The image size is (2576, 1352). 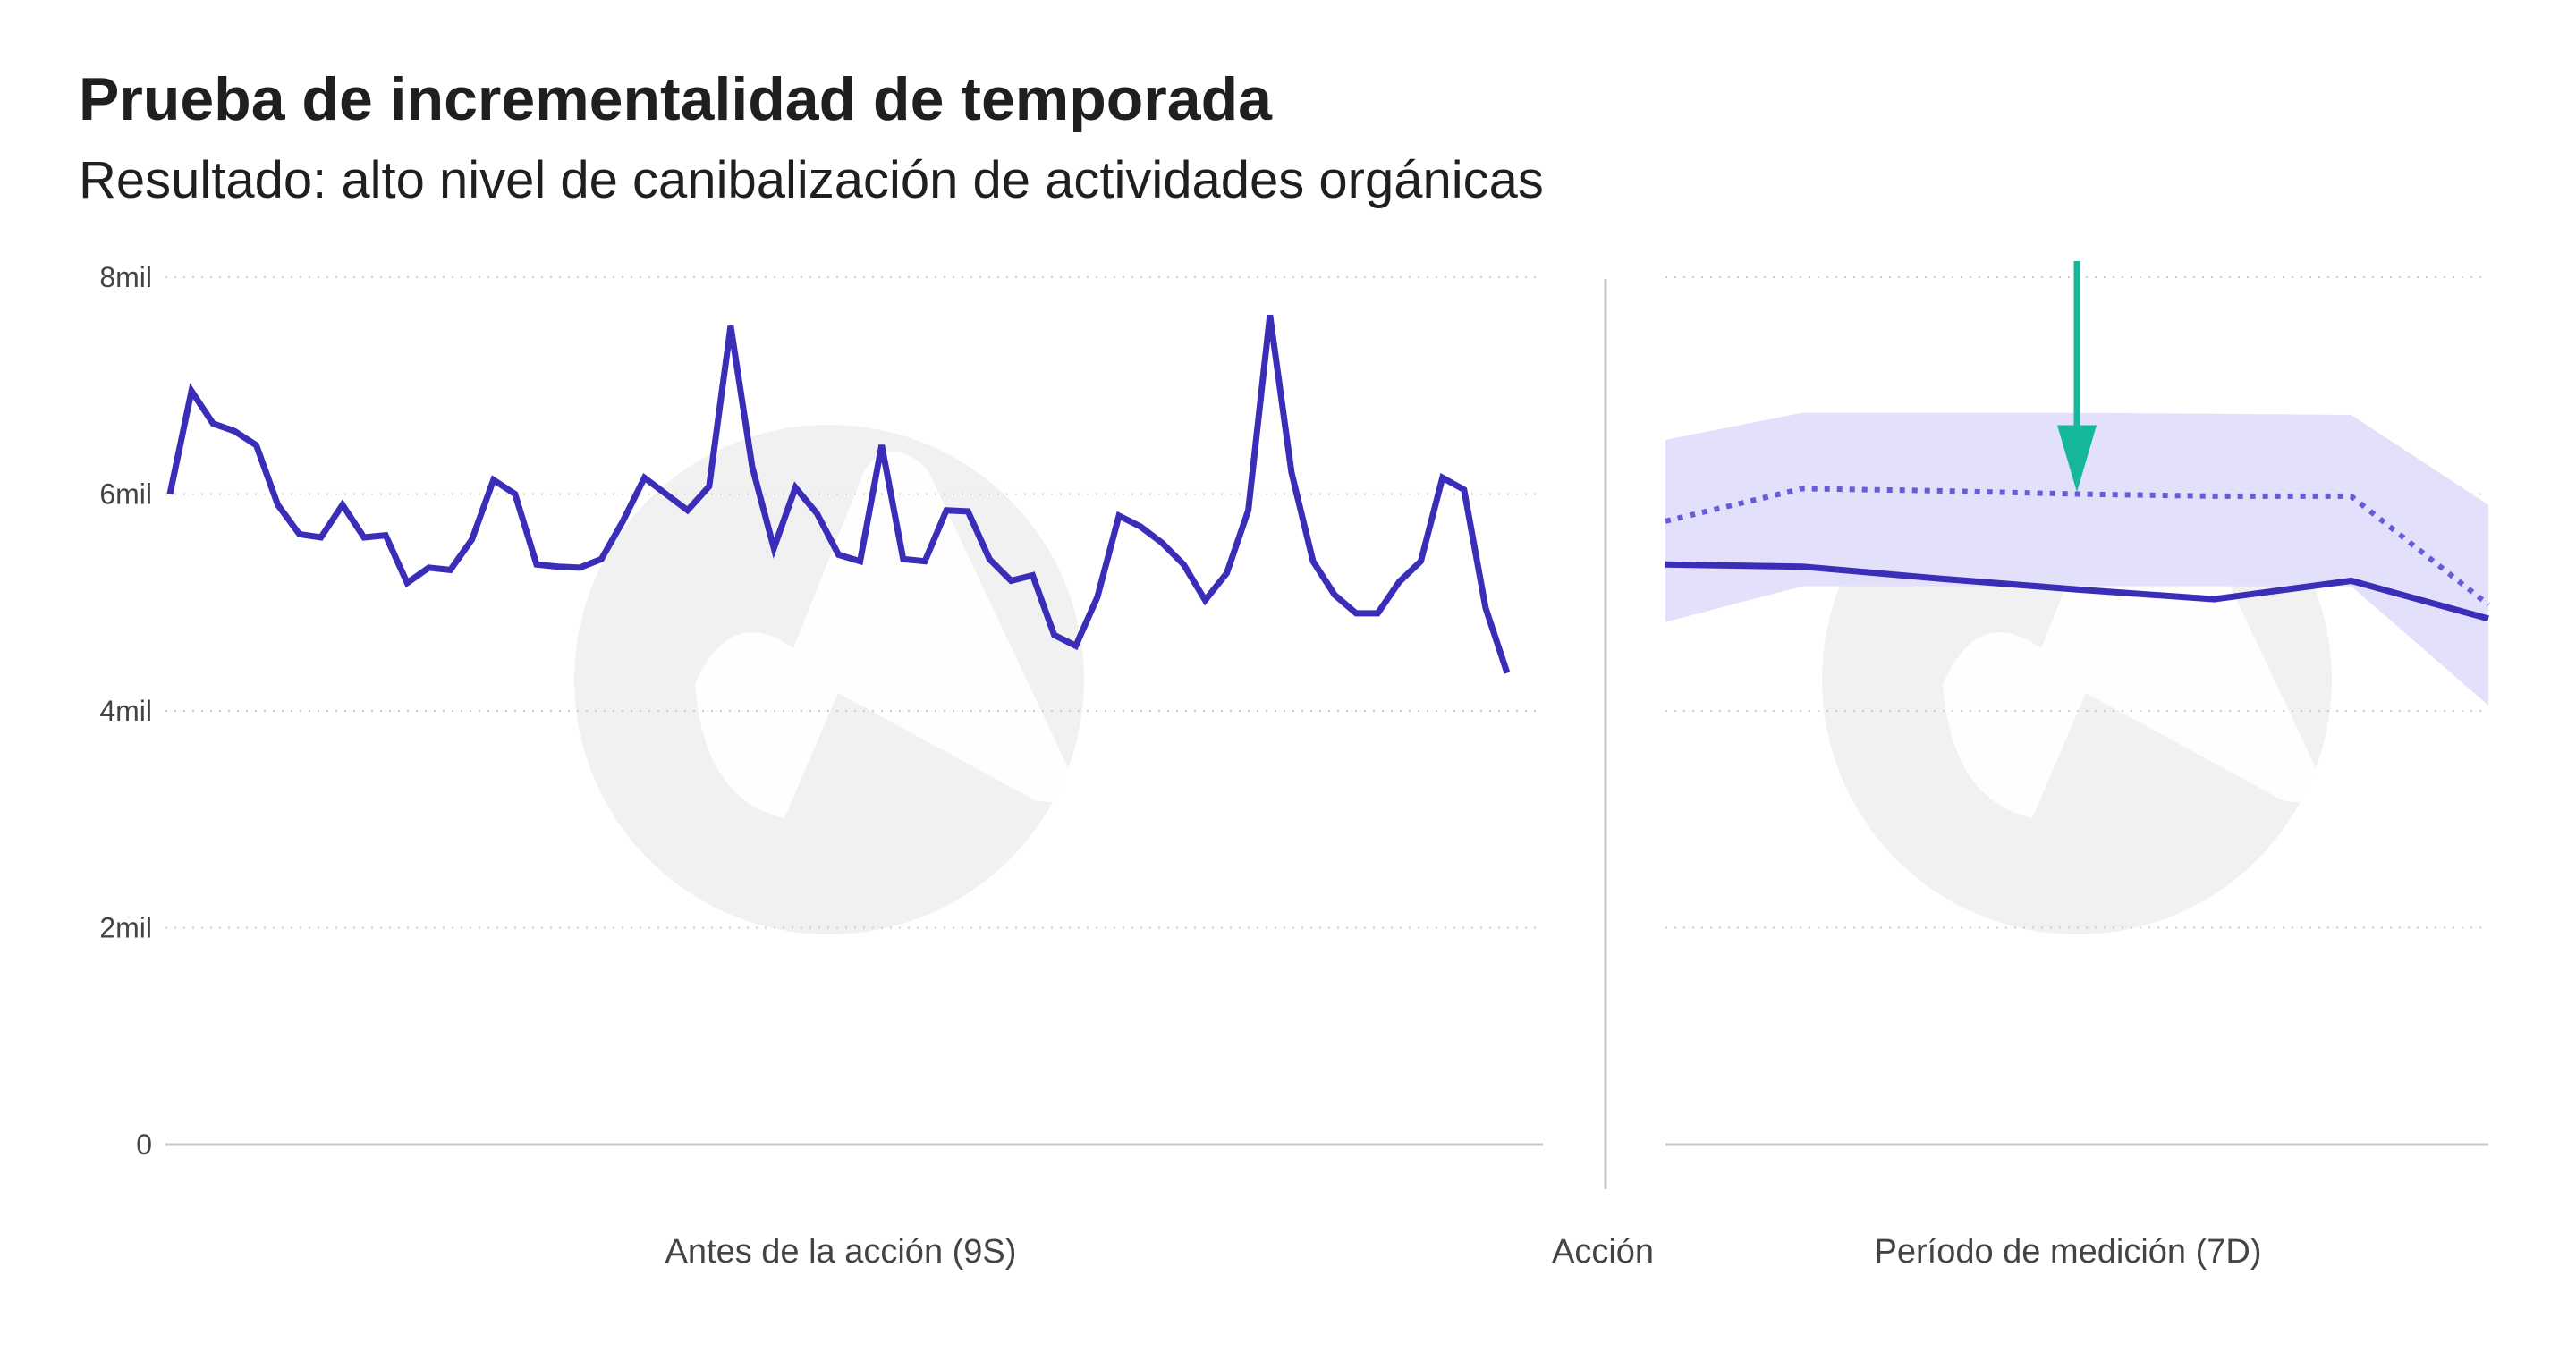 What do you see at coordinates (125, 928) in the screenshot?
I see `y-tick-label: 2mil` at bounding box center [125, 928].